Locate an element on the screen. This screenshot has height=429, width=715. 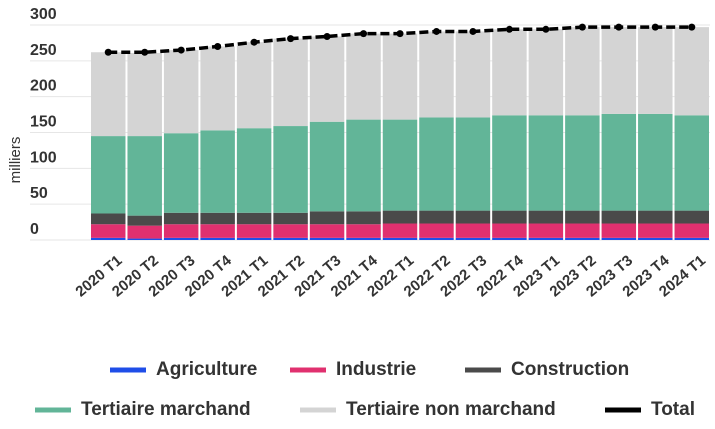
y-tick-label: 150 is located at coordinates (43, 122).